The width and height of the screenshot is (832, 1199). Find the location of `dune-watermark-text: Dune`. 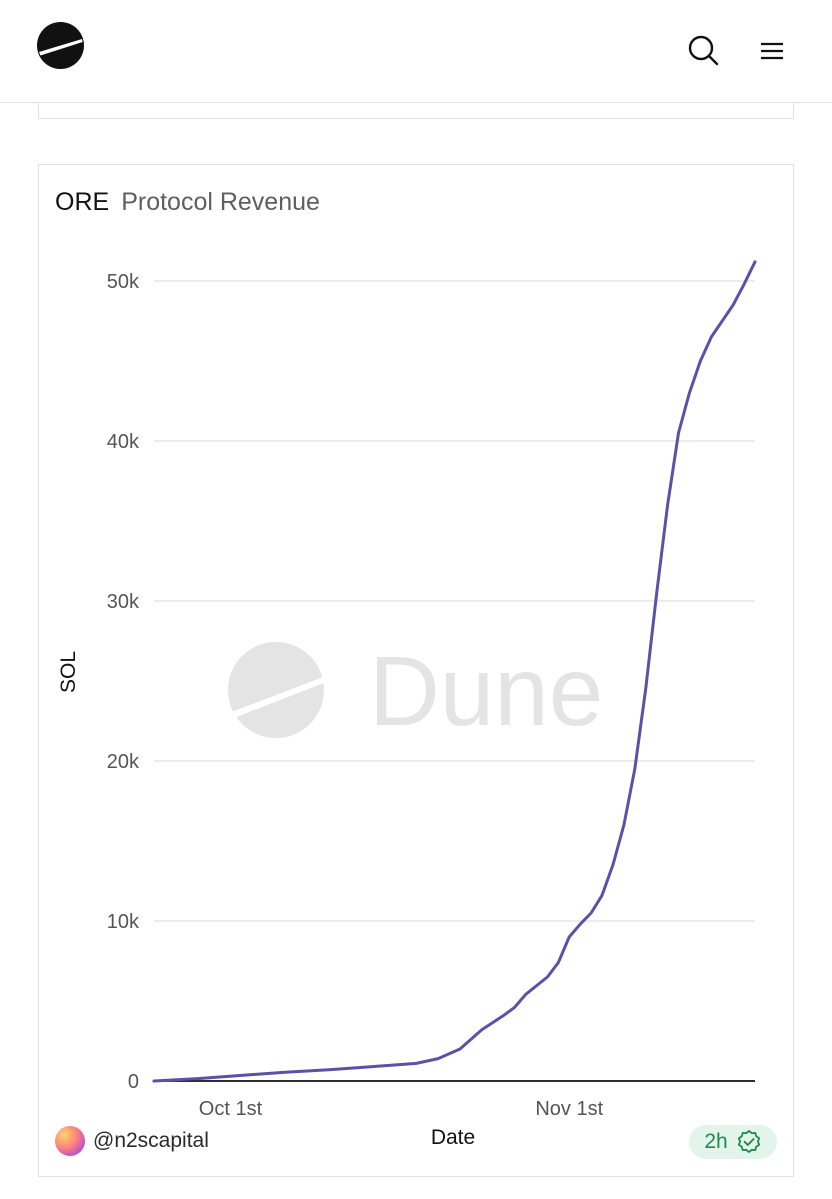

dune-watermark-text: Dune is located at coordinates (486, 691).